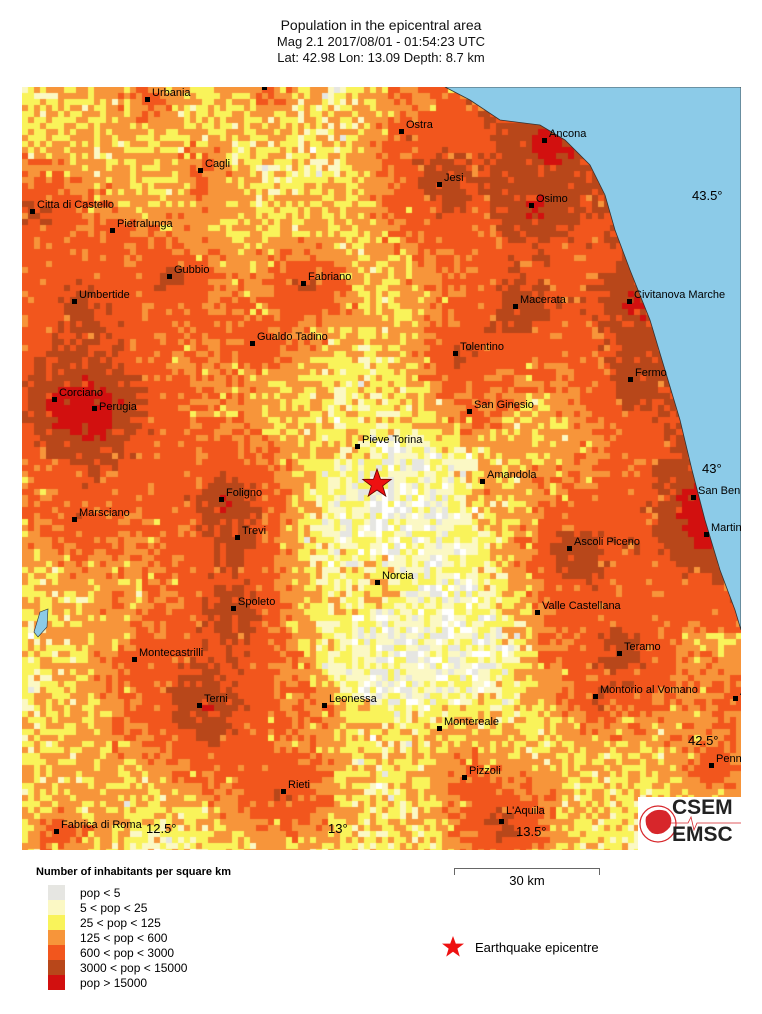  I want to click on city-label: Jesi, so click(454, 178).